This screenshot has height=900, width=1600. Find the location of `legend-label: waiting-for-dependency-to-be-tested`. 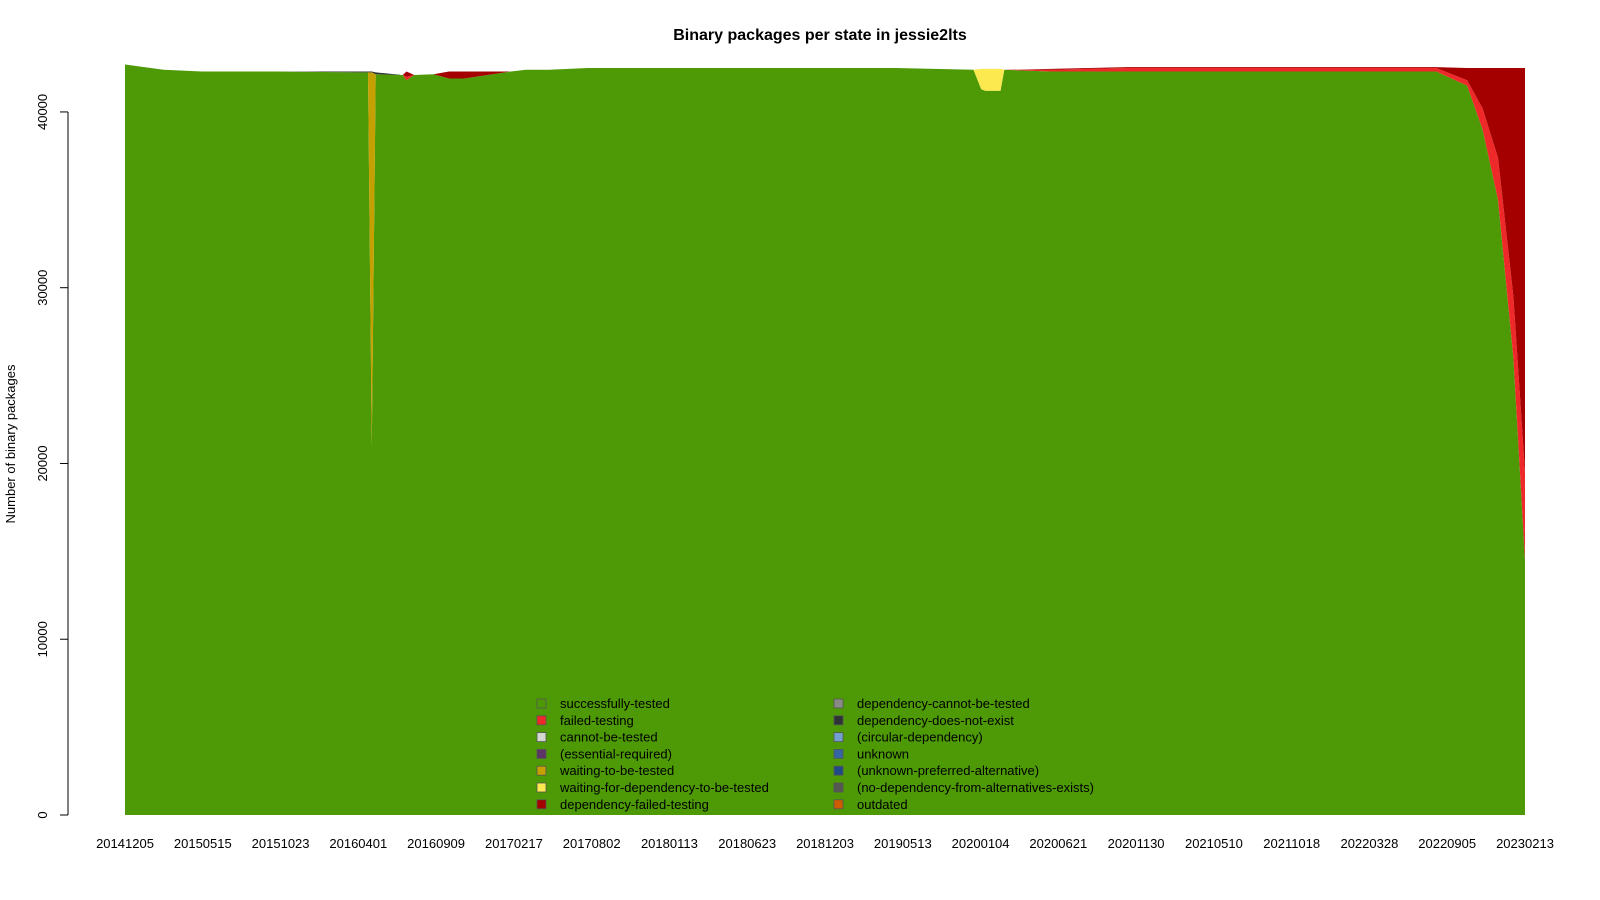

legend-label: waiting-for-dependency-to-be-tested is located at coordinates (664, 787).